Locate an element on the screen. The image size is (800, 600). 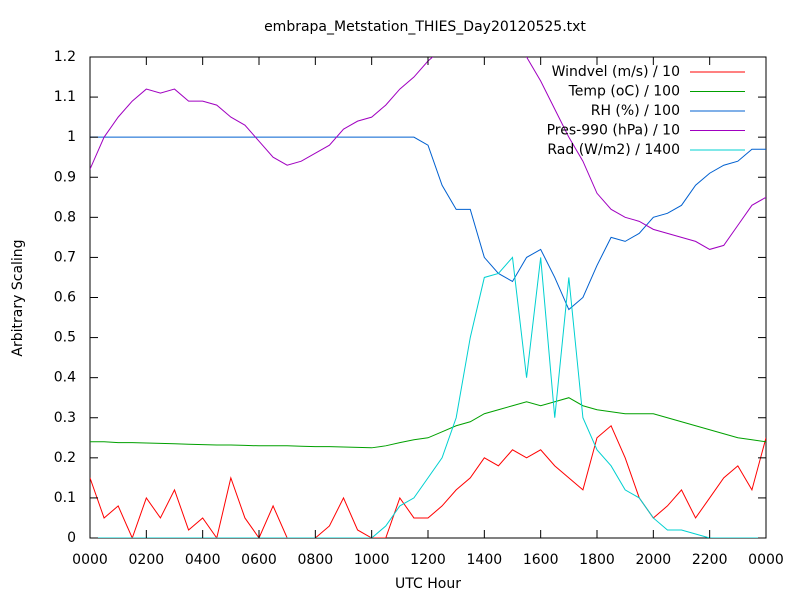
y-tick-label: 0.4 is located at coordinates (65, 378).